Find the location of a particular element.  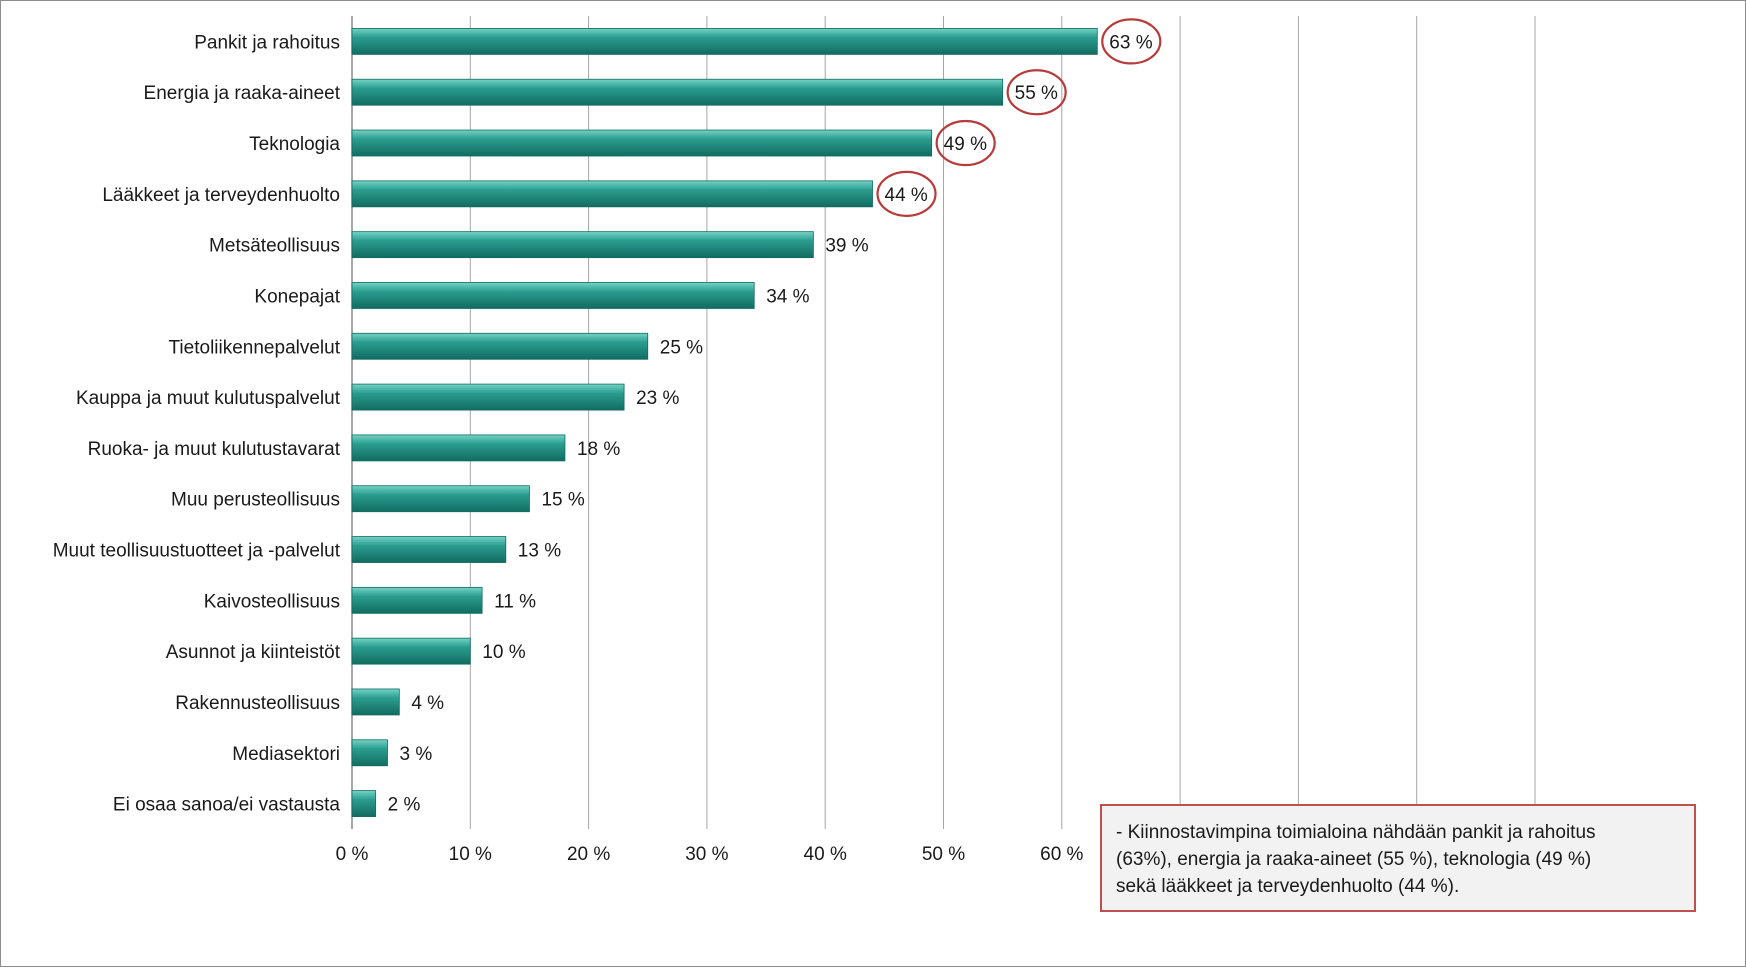

x-tick-label-40: 40 % is located at coordinates (825, 854).